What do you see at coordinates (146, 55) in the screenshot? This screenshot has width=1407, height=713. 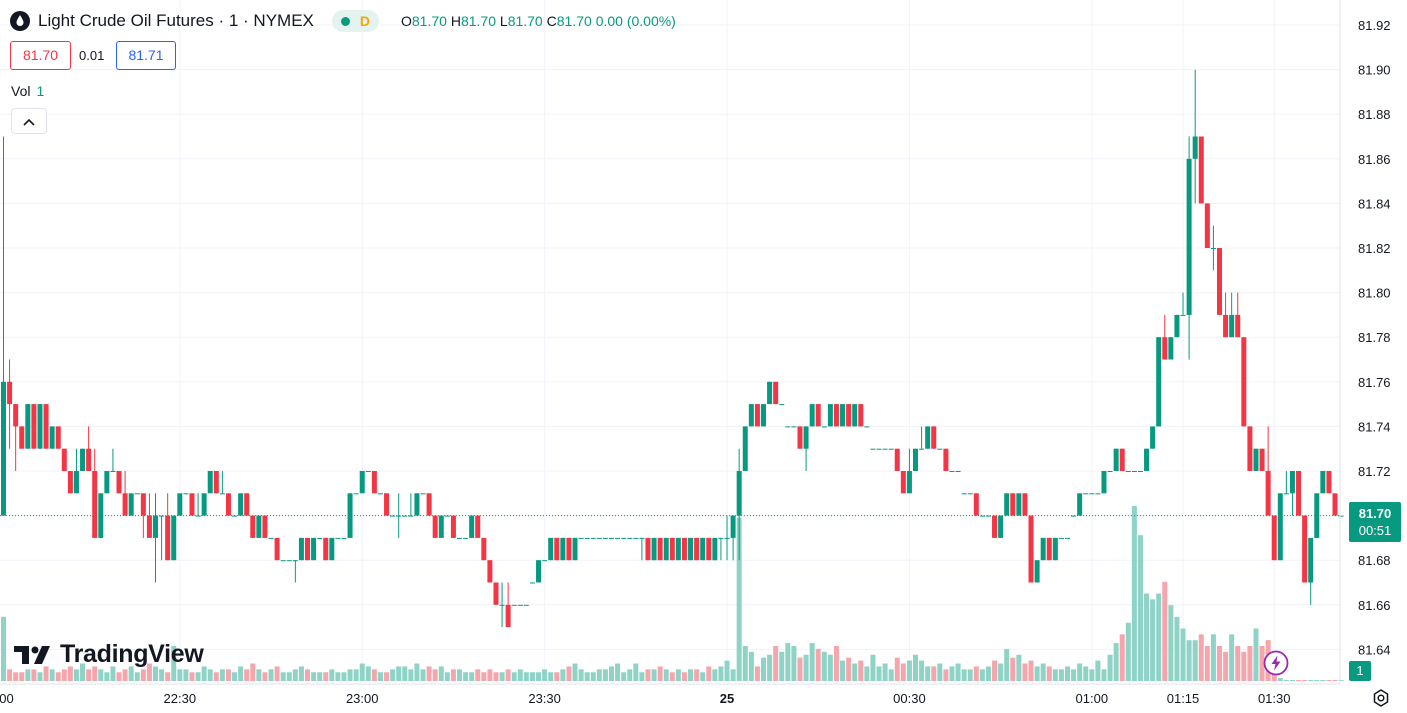 I see `buy-price-button: 81.71` at bounding box center [146, 55].